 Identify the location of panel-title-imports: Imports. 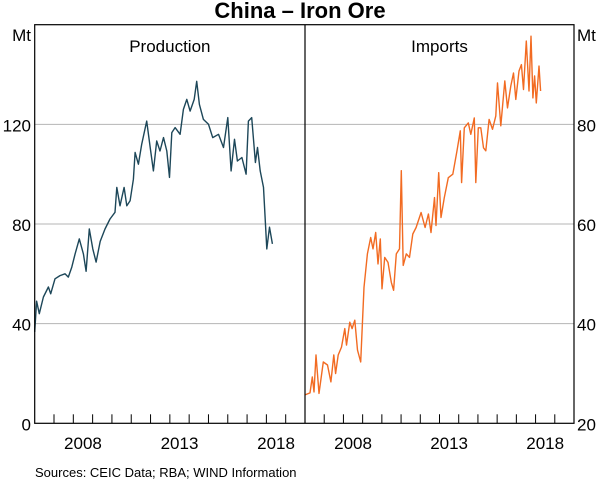
(439, 46).